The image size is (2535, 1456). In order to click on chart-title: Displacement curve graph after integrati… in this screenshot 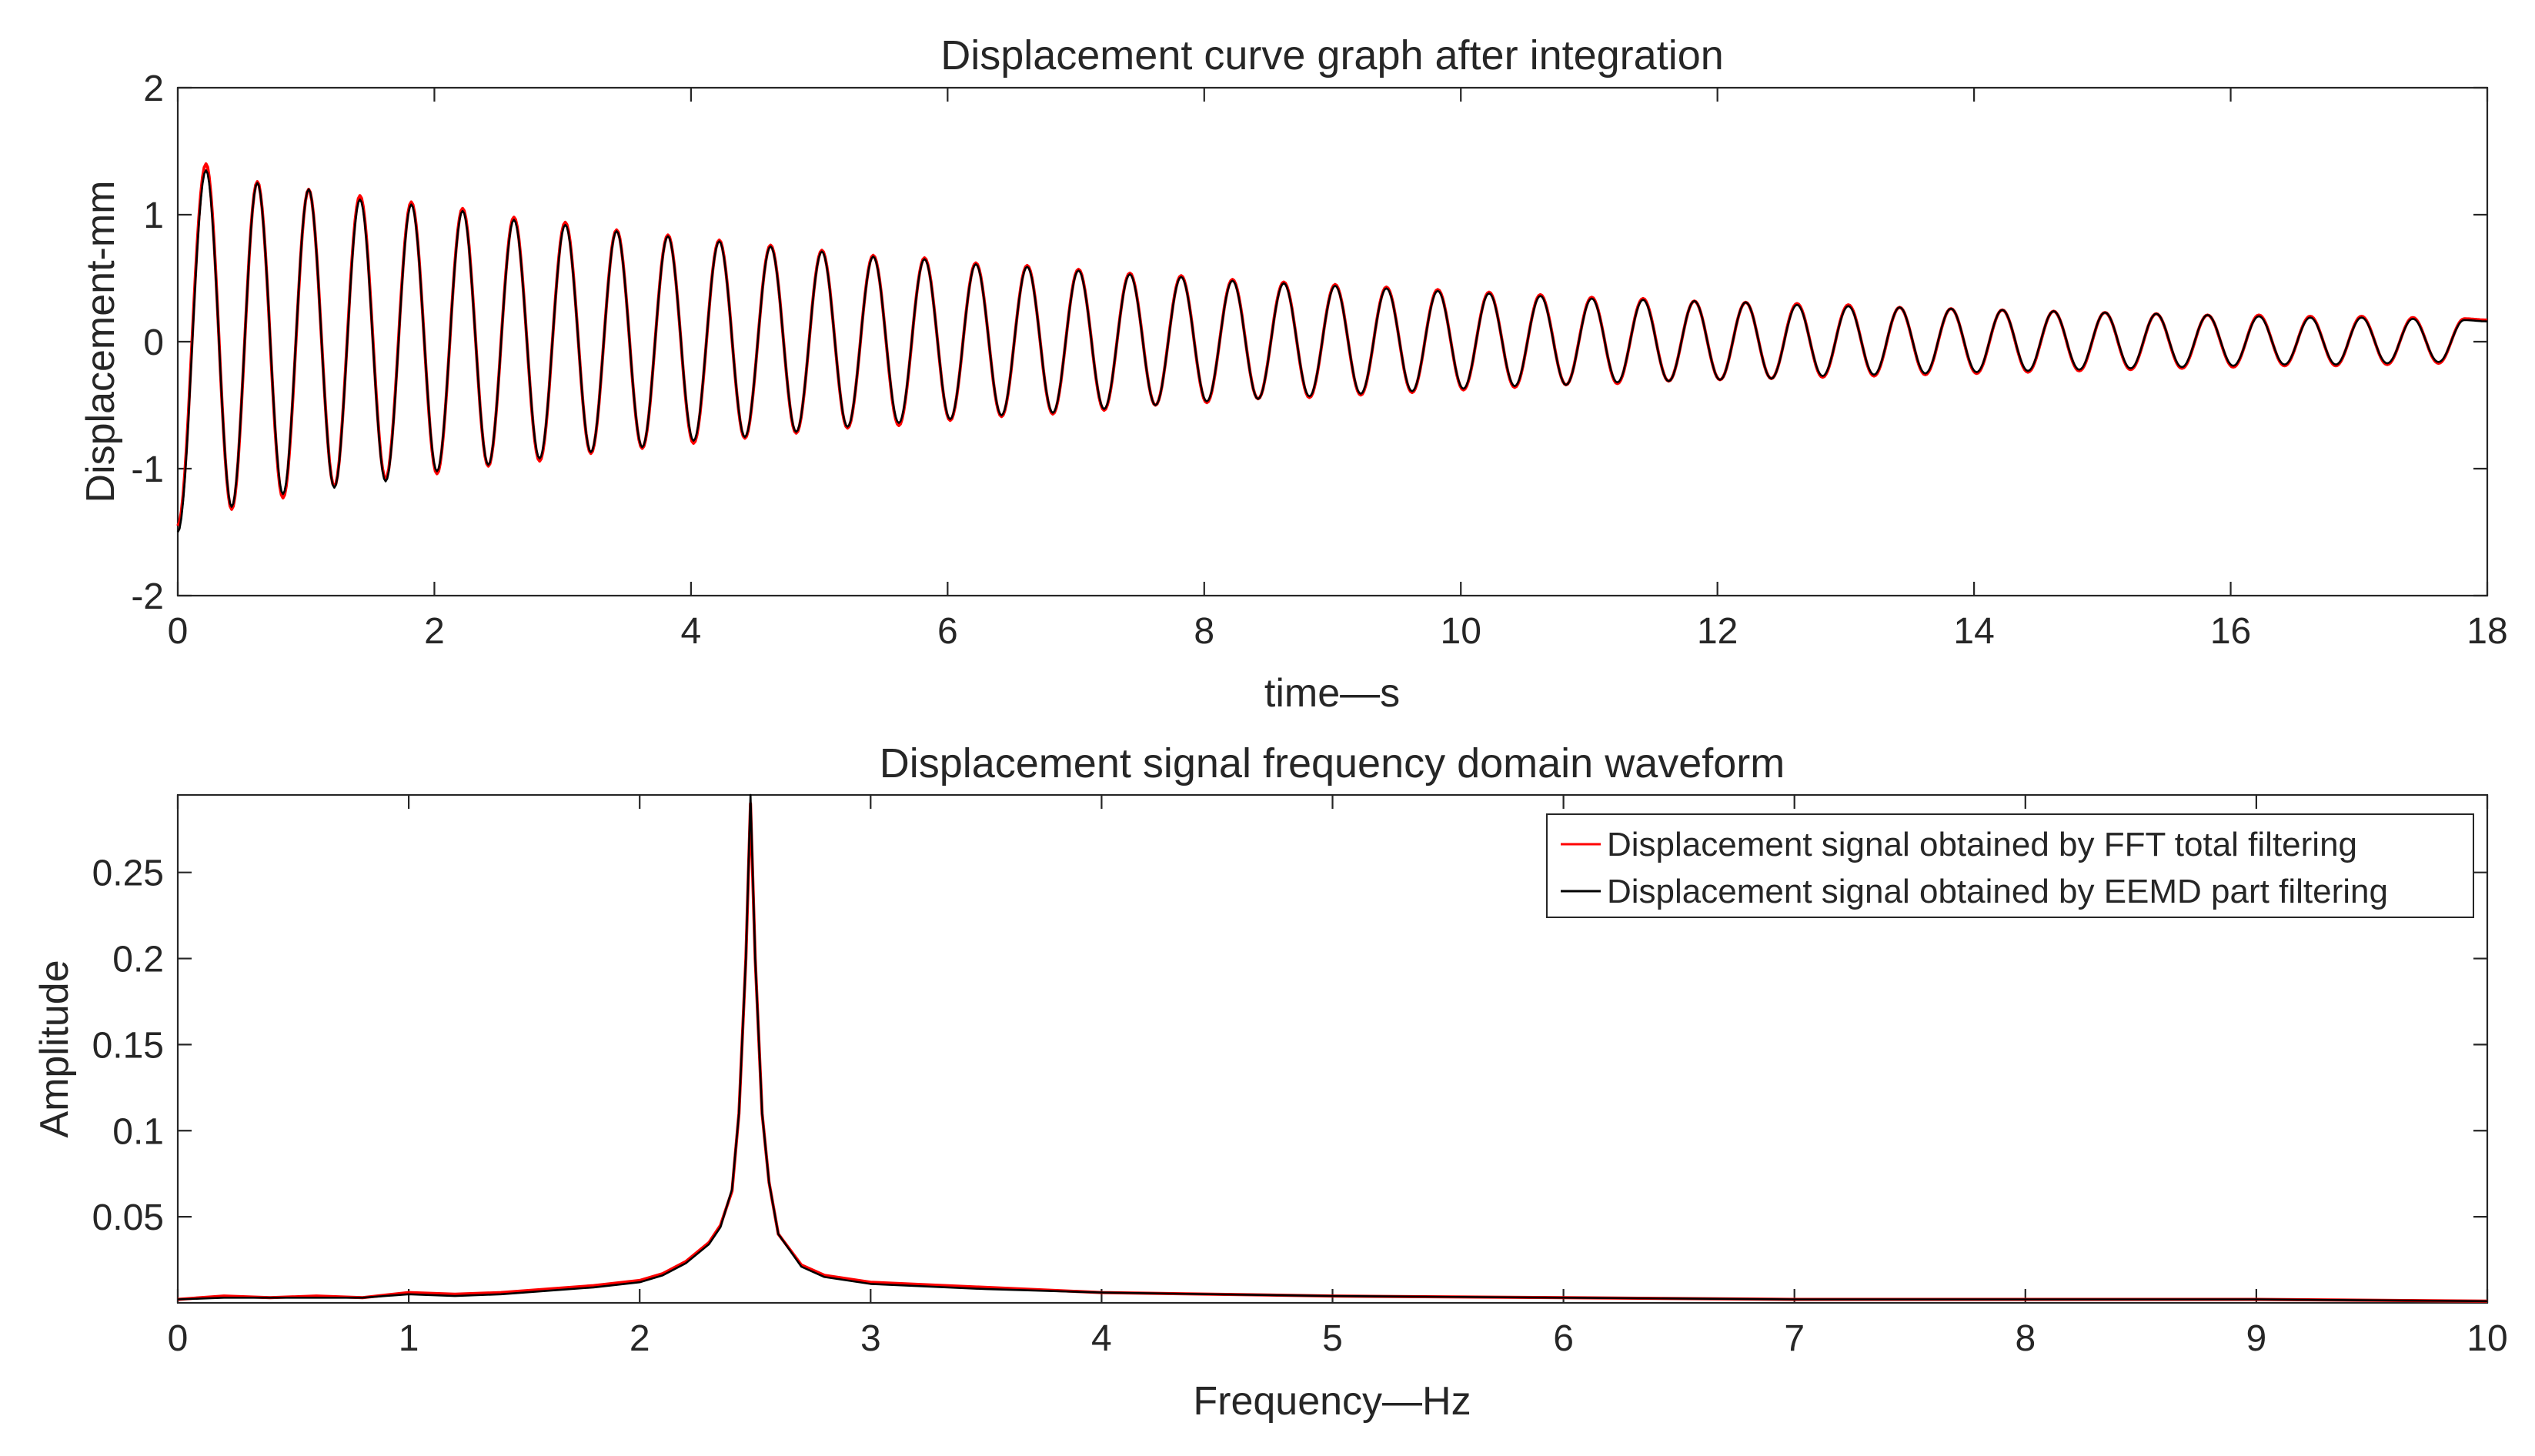, I will do `click(1332, 55)`.